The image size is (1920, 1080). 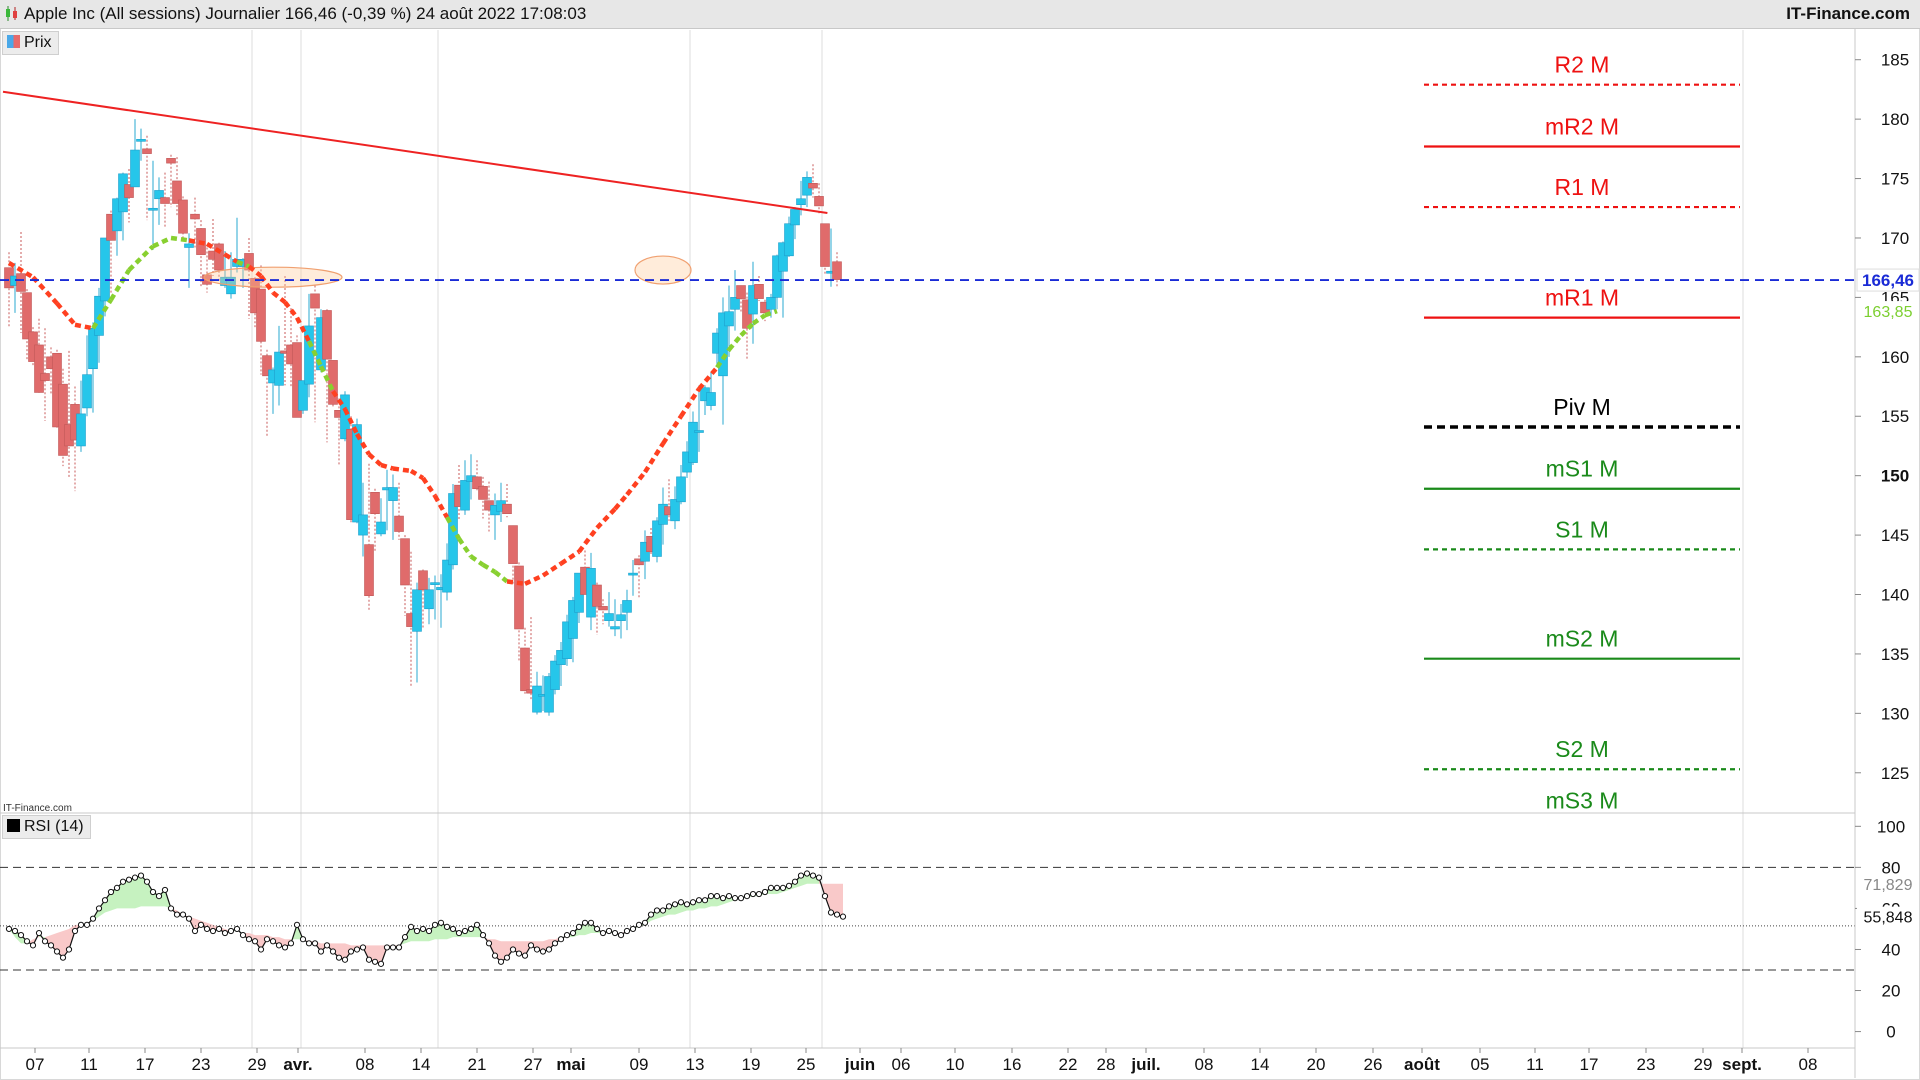 What do you see at coordinates (38, 42) in the screenshot?
I see `price-legend-label: Prix` at bounding box center [38, 42].